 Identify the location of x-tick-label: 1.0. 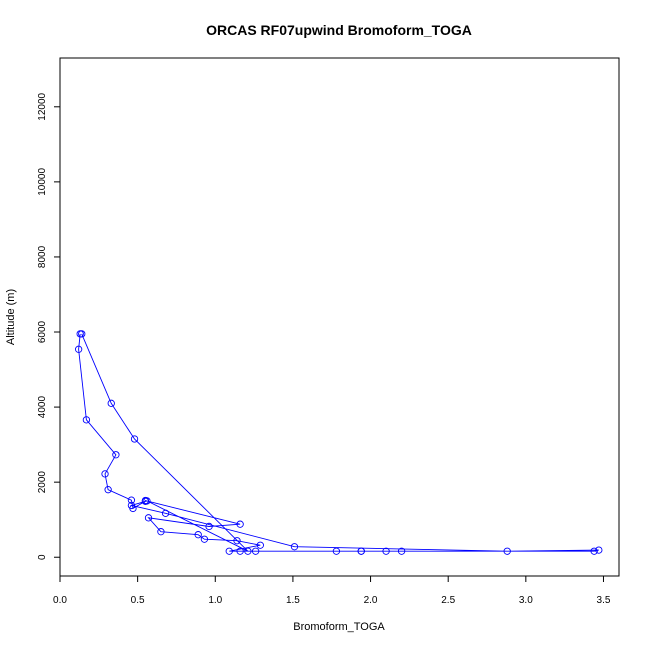
(215, 600).